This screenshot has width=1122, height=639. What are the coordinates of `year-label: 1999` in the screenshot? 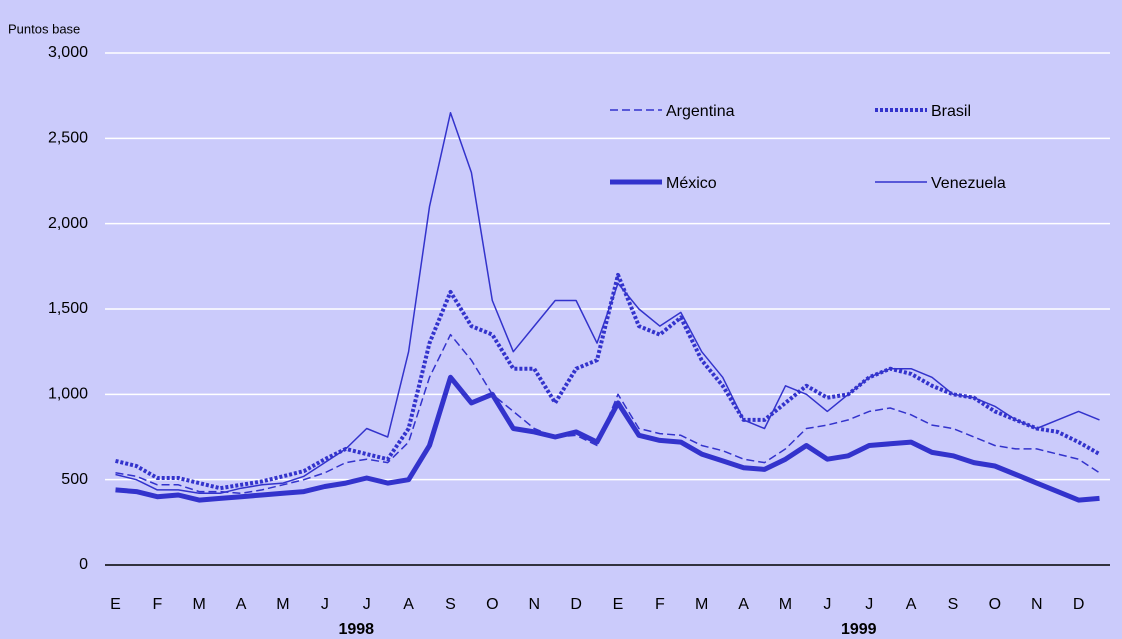 It's located at (859, 629).